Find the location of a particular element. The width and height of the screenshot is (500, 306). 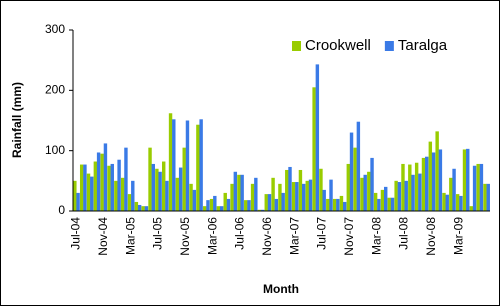

x-tick-label: Mar-07 is located at coordinates (294, 236).